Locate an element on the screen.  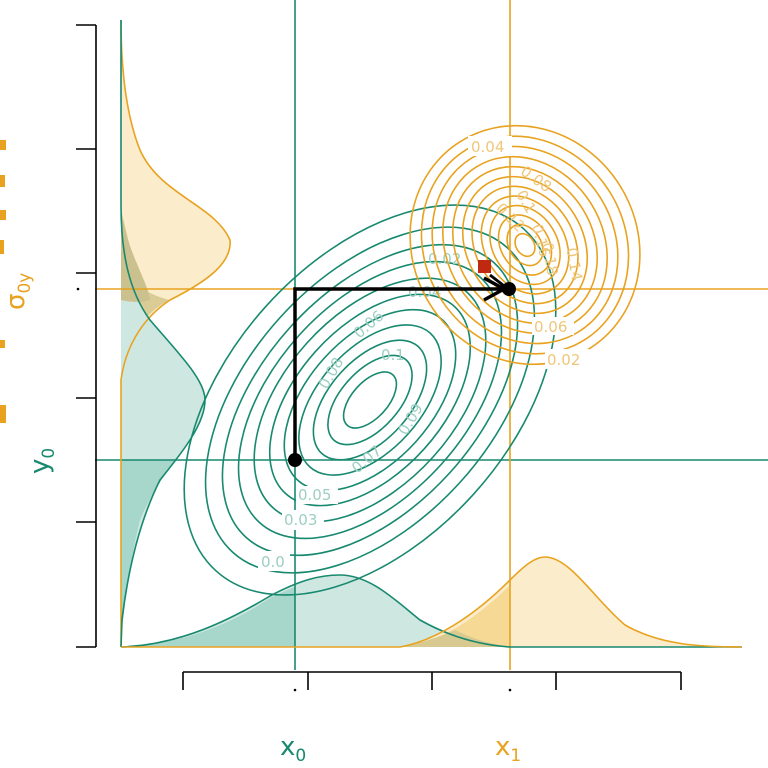
orange-marginal-x-curve is located at coordinates (432, 602).